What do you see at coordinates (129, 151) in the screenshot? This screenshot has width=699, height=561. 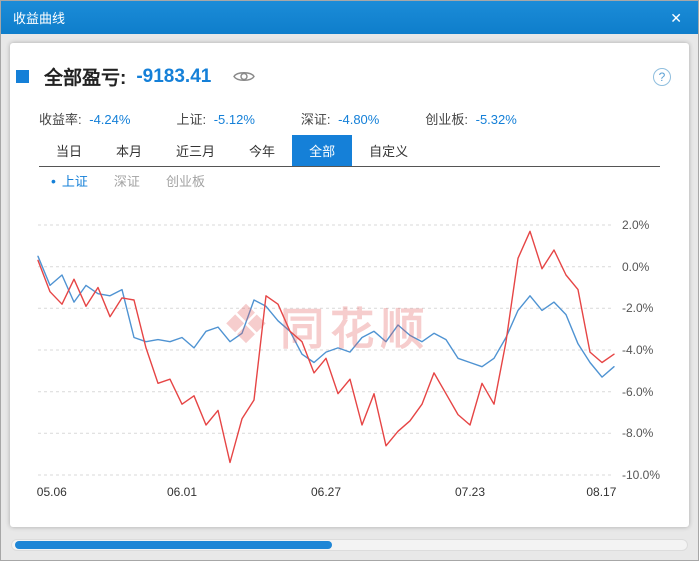 I see `tab-month: 本月` at bounding box center [129, 151].